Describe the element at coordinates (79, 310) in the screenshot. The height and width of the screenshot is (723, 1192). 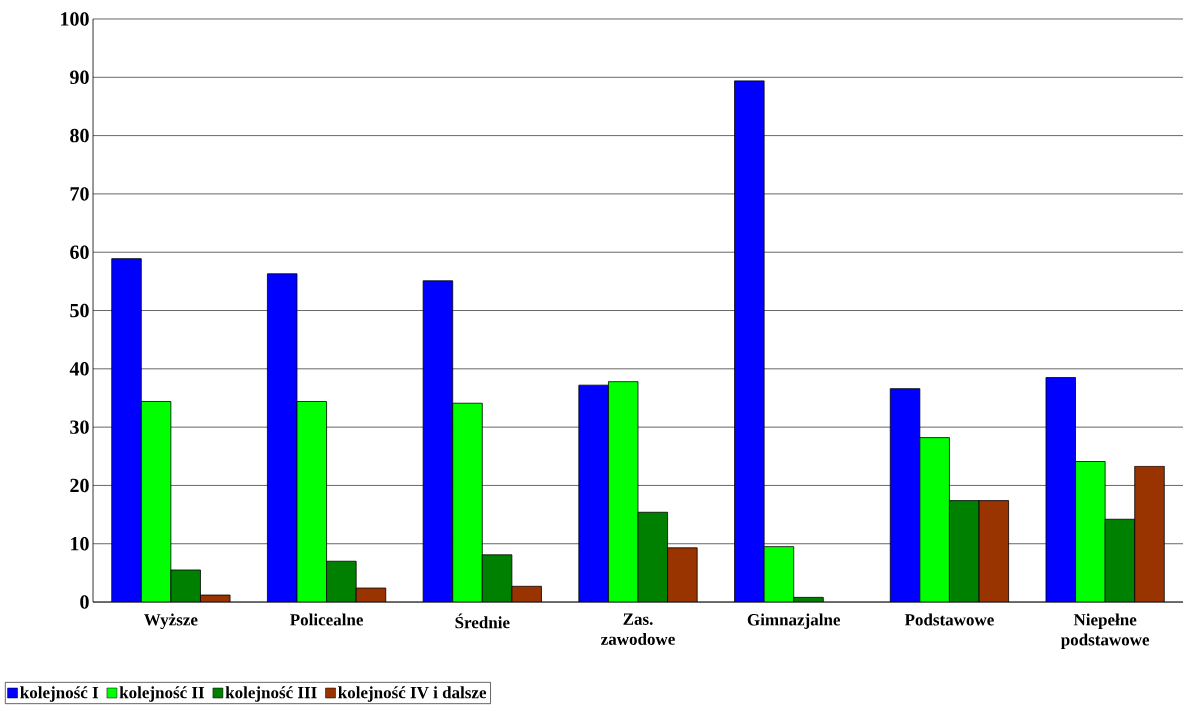
I see `y-tick-label: 50` at that location.